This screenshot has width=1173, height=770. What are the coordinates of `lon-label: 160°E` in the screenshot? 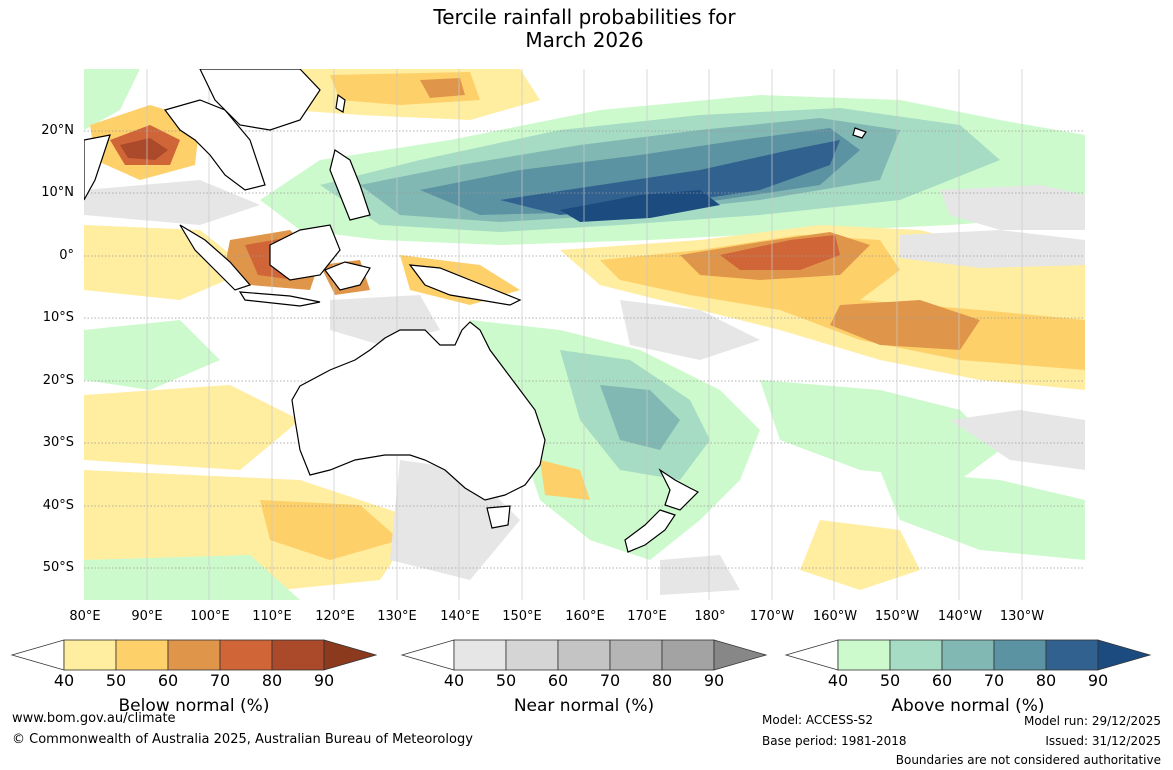 It's located at (585, 616).